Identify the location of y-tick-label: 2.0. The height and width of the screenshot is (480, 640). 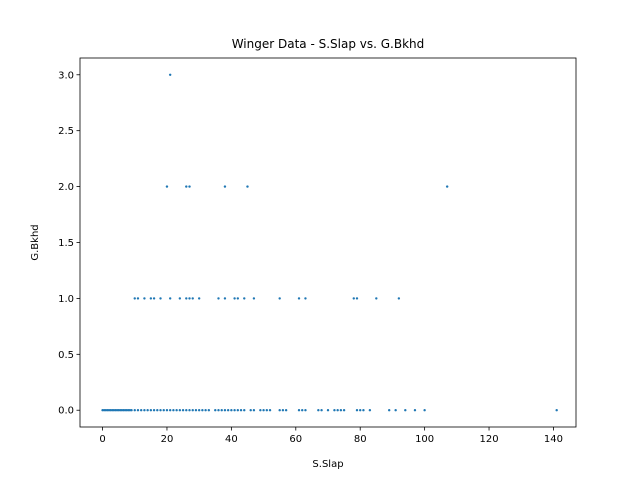
(66, 187).